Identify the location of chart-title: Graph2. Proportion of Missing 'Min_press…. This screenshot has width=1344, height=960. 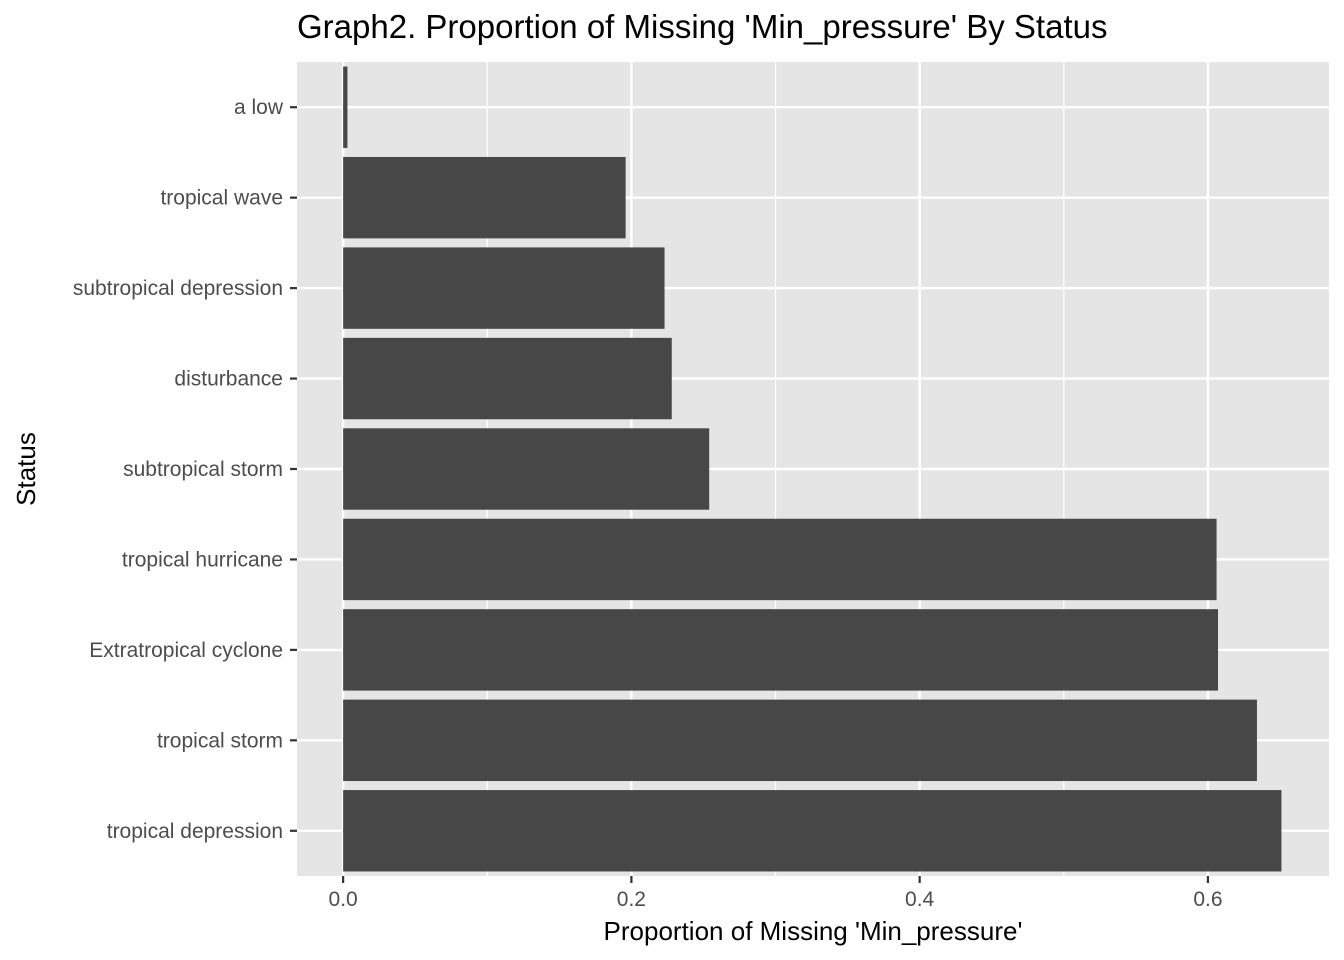
(702, 26).